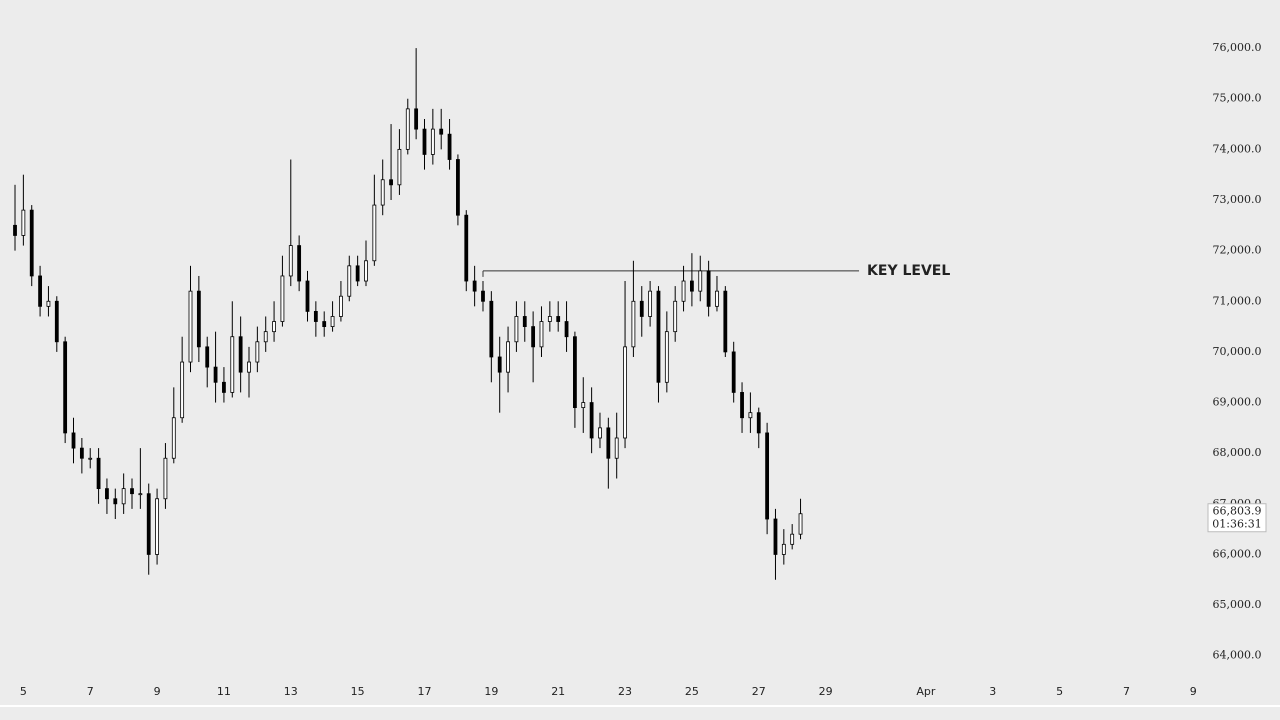 Image resolution: width=1280 pixels, height=720 pixels. Describe the element at coordinates (491, 691) in the screenshot. I see `x-tick-label: 19` at that location.